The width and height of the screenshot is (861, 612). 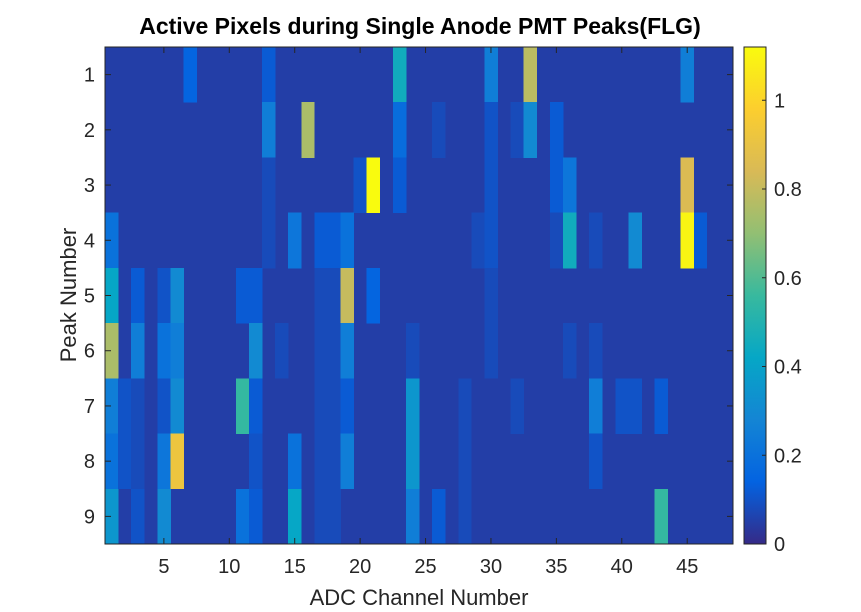 I want to click on x-tick-label: 40, so click(x=622, y=567).